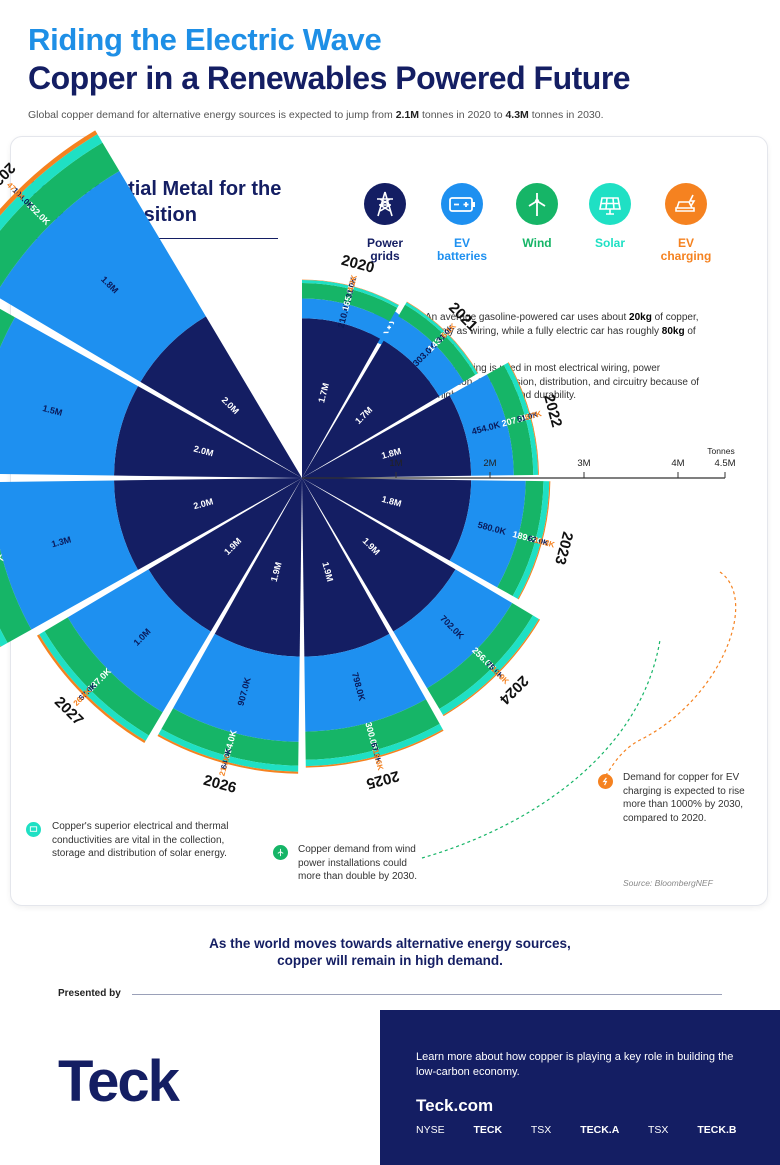  I want to click on legend-label-2: batteries, so click(462, 256).